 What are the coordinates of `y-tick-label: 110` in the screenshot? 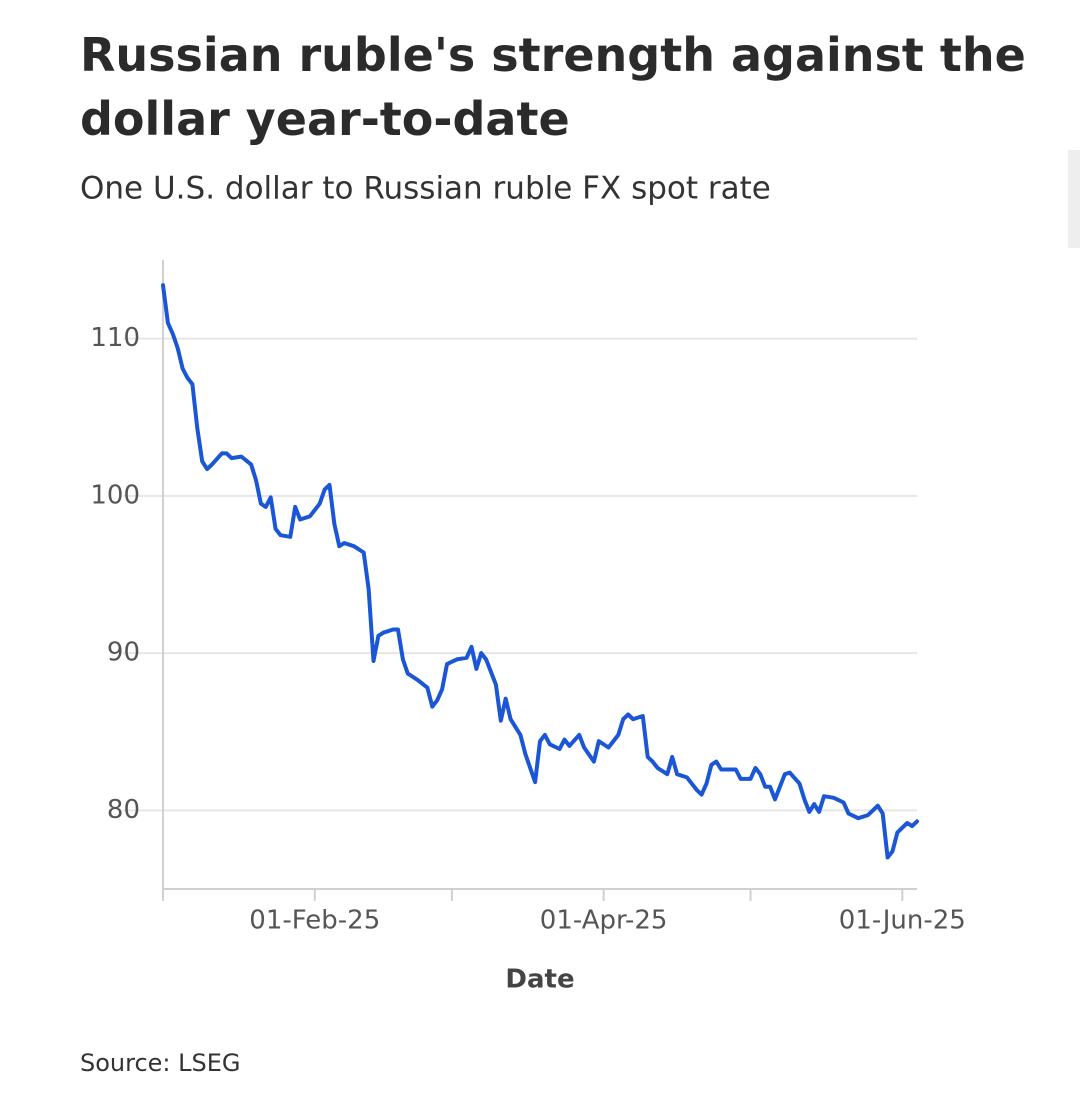 It's located at (115, 338).